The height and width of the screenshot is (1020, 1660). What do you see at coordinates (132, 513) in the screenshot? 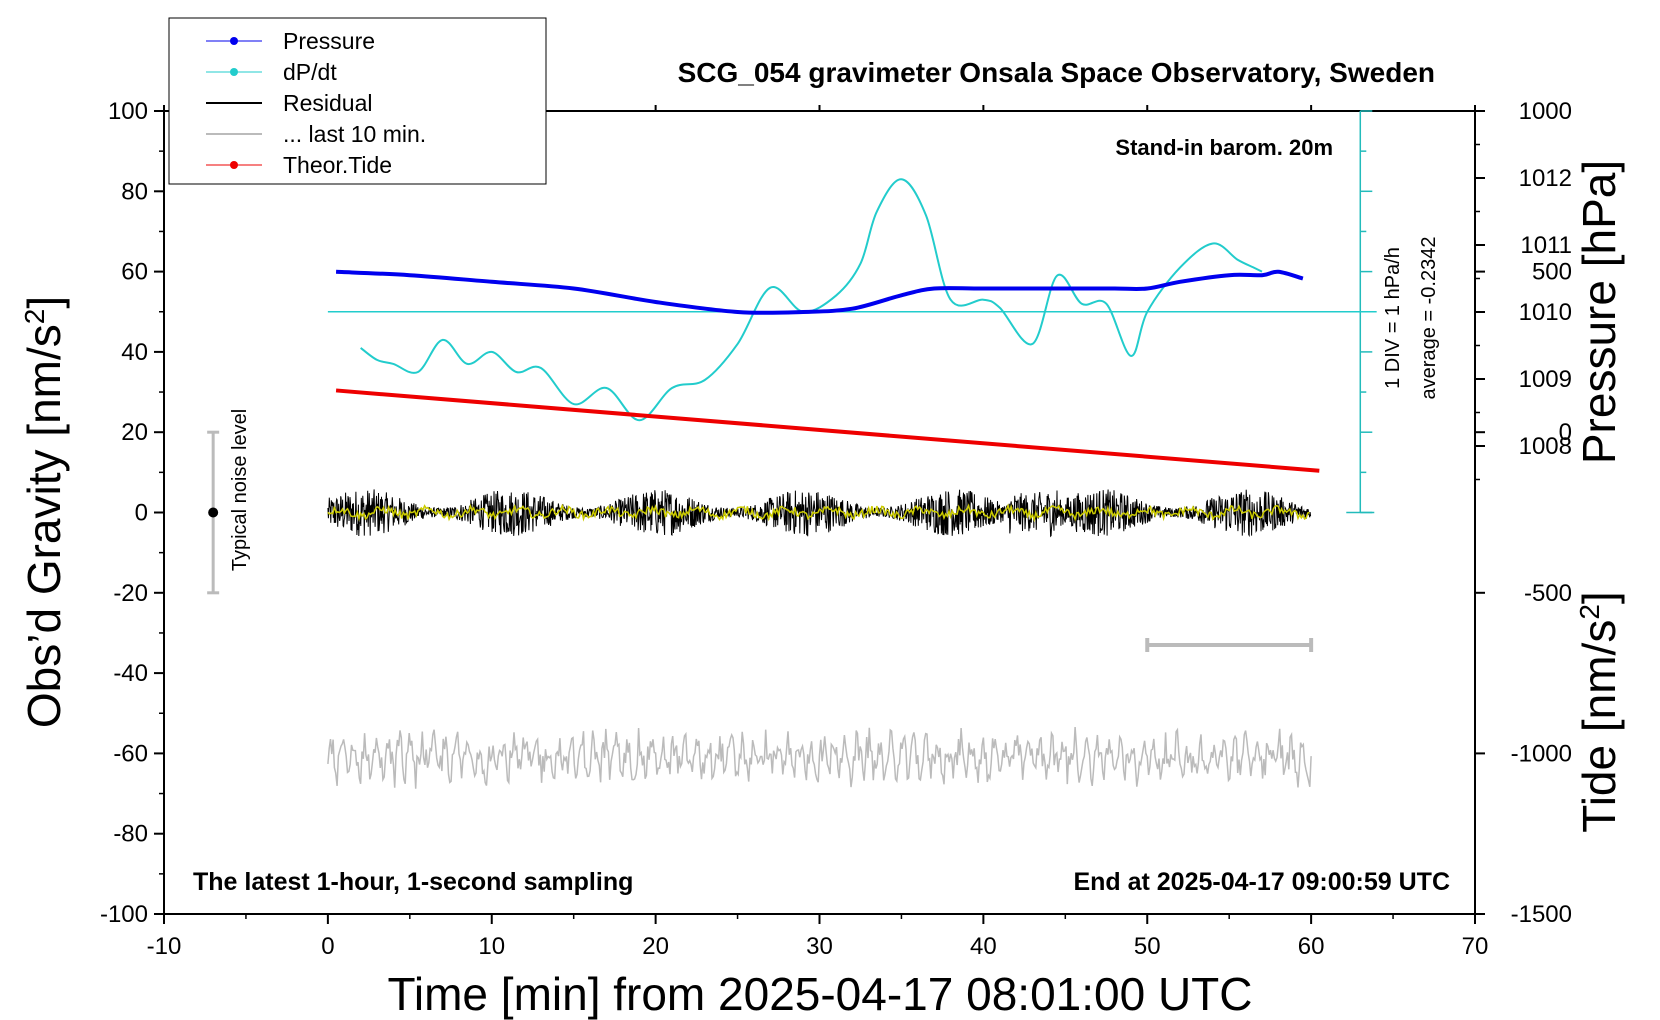
I see `gravity-axis-ticks: -100 -80 -60 -40 -20 0 20 40 60 80 100` at bounding box center [132, 513].